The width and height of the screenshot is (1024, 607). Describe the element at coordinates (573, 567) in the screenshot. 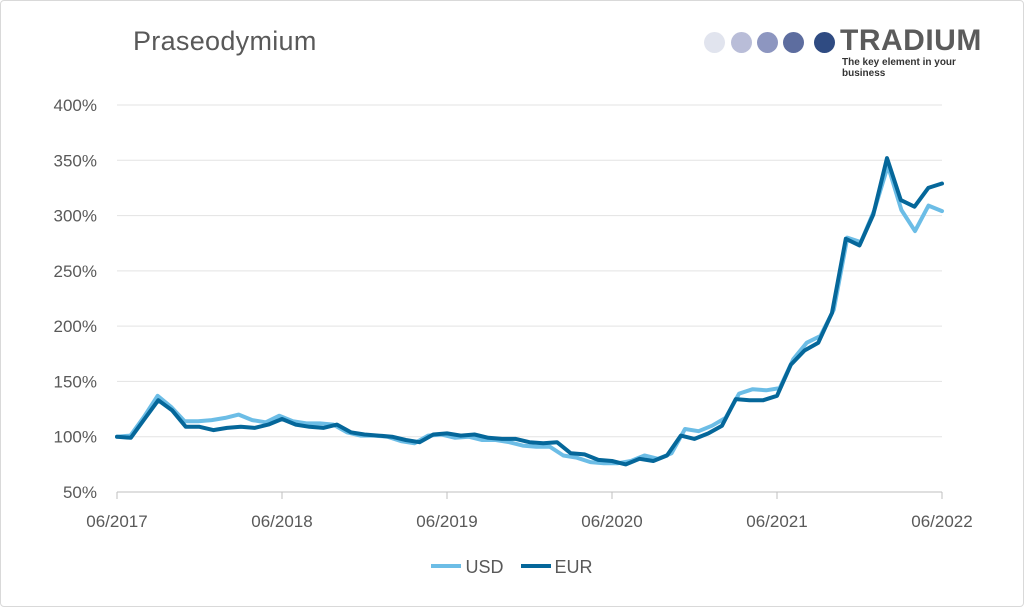

I see `legend-label-eur: EUR` at that location.